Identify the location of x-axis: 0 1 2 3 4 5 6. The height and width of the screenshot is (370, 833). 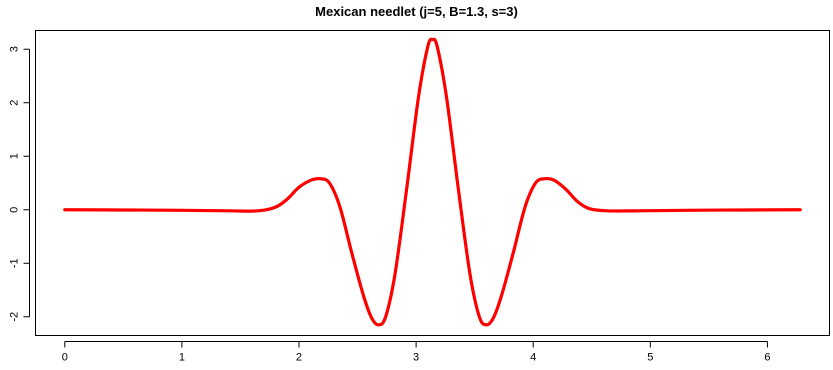
(416, 352).